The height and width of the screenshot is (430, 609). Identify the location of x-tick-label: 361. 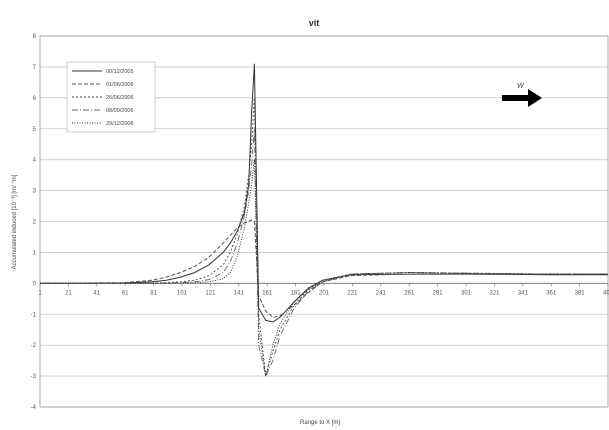
(551, 293).